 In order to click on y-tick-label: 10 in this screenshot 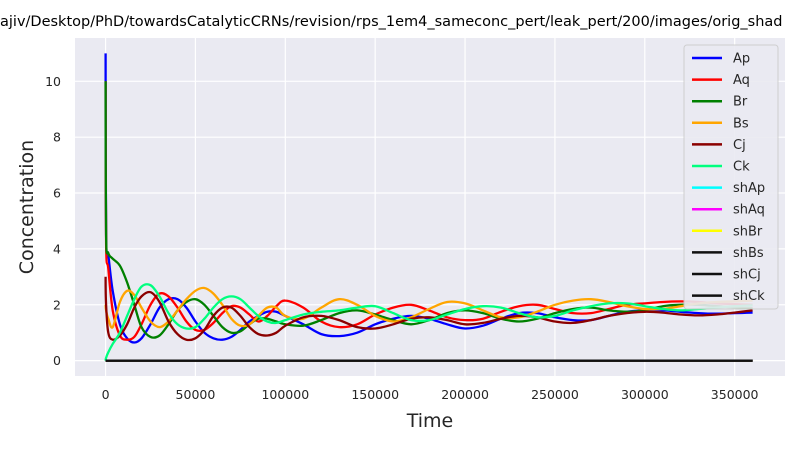, I will do `click(53, 81)`.